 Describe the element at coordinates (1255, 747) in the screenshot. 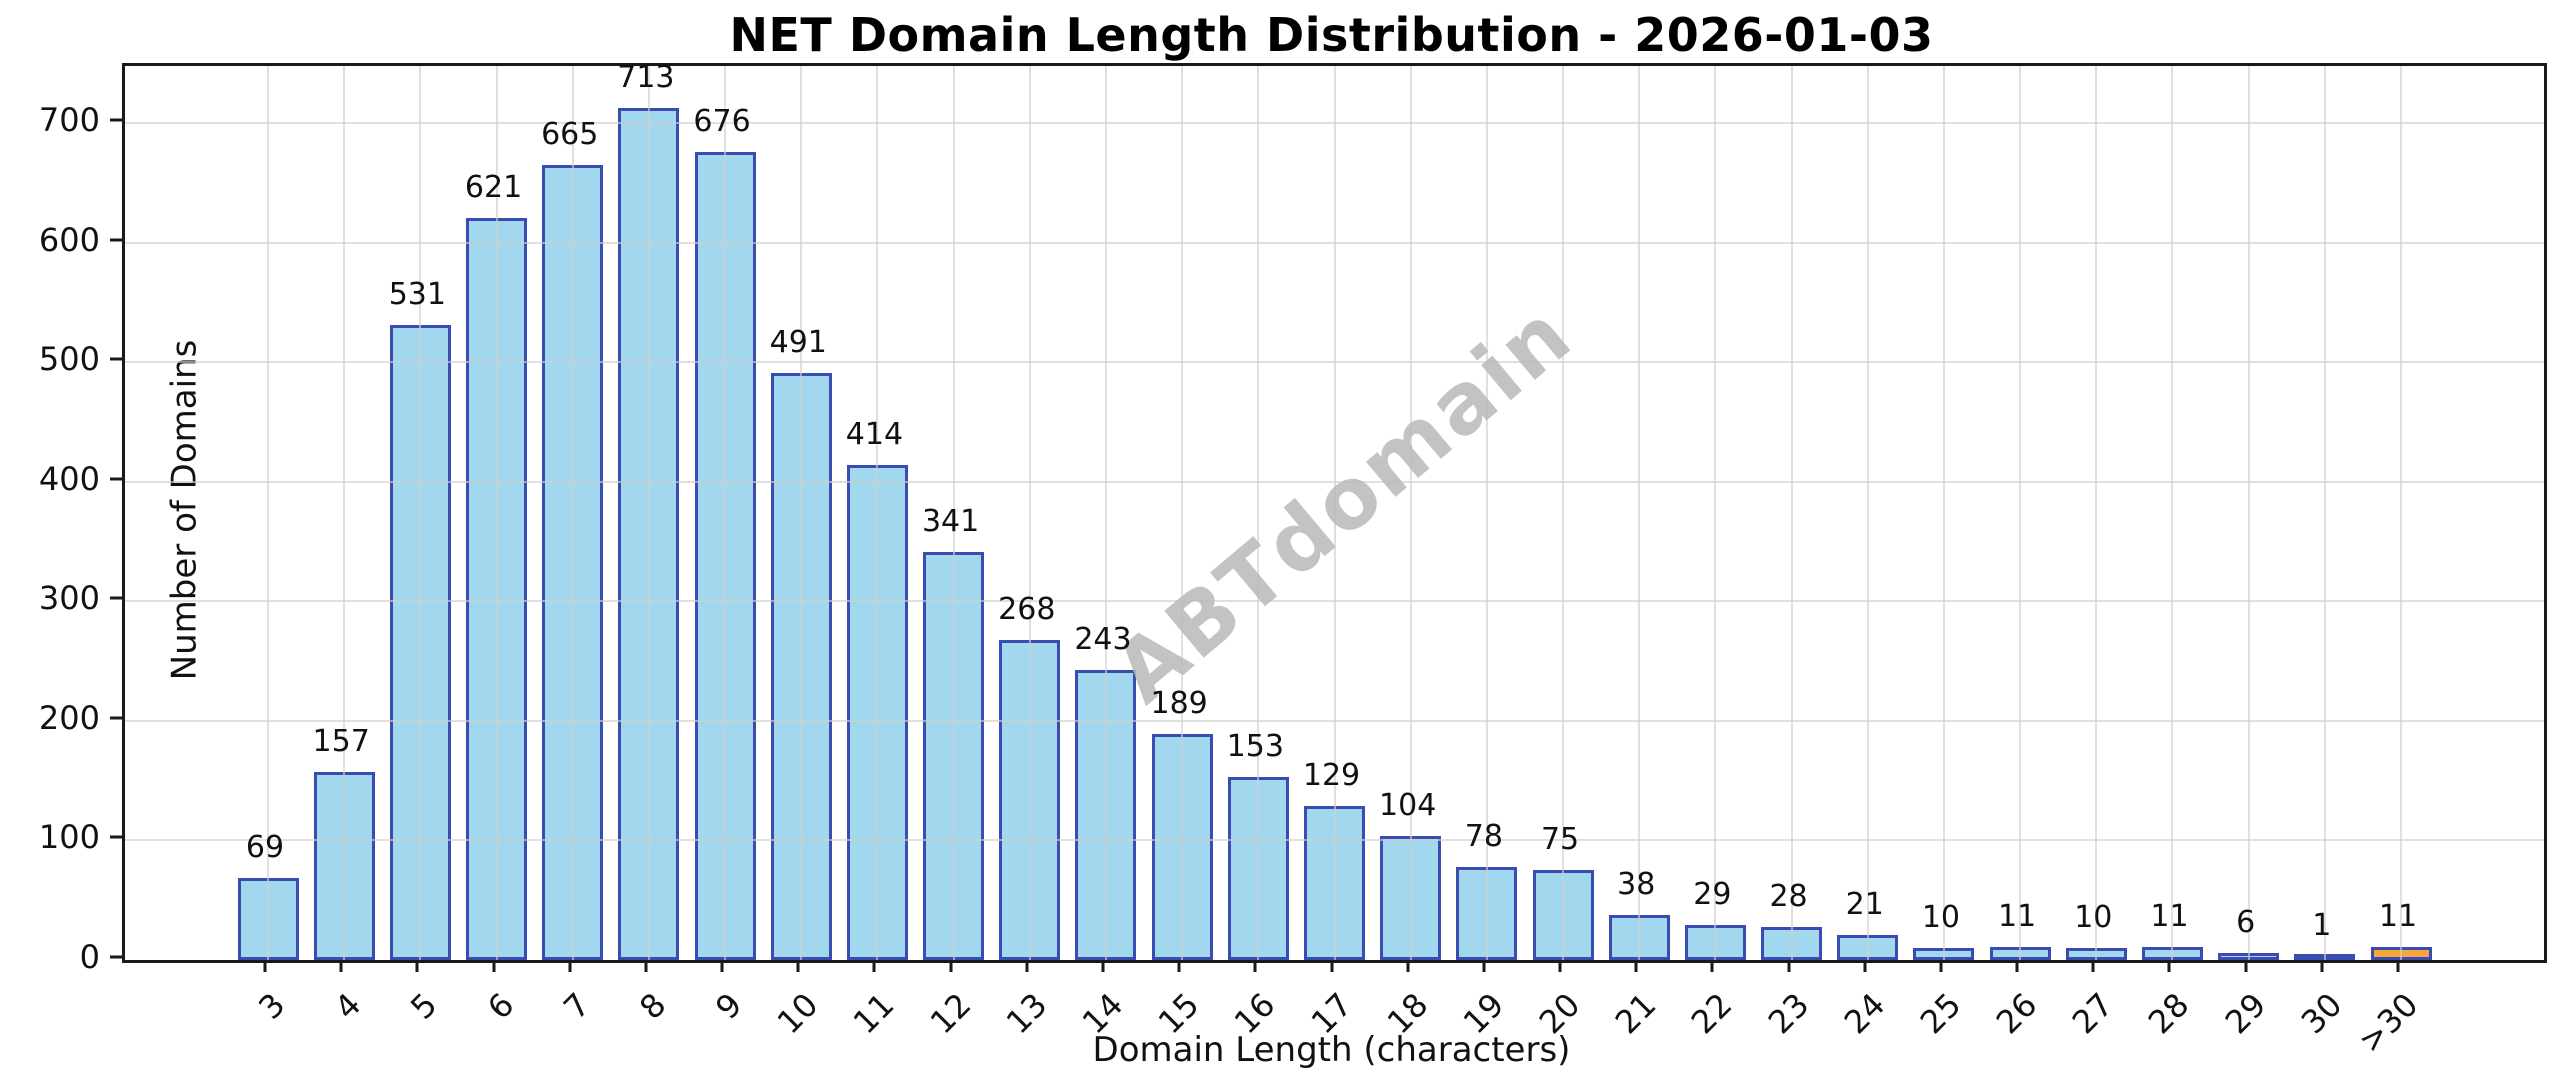

I see `bar-value-label: 153` at that location.